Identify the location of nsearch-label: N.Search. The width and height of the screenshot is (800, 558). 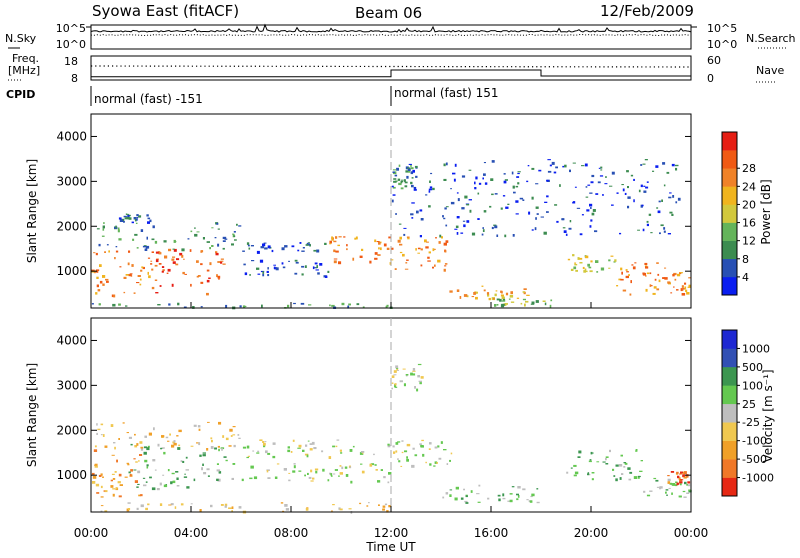
(771, 38).